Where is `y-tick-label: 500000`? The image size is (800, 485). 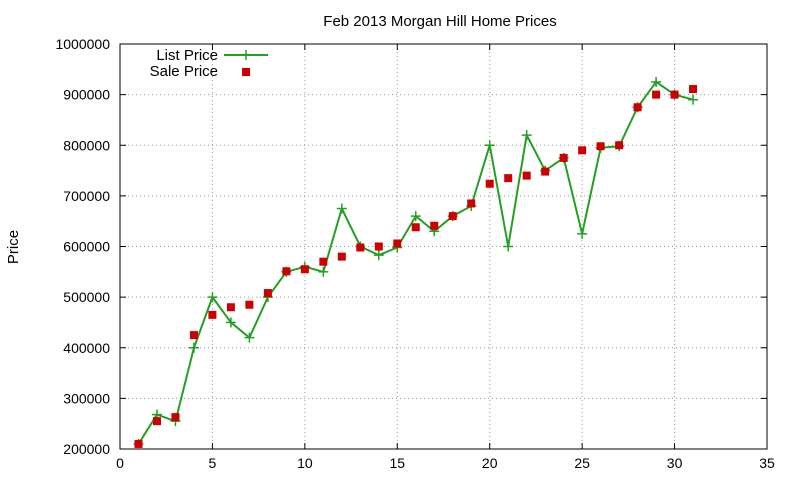 y-tick-label: 500000 is located at coordinates (86, 297).